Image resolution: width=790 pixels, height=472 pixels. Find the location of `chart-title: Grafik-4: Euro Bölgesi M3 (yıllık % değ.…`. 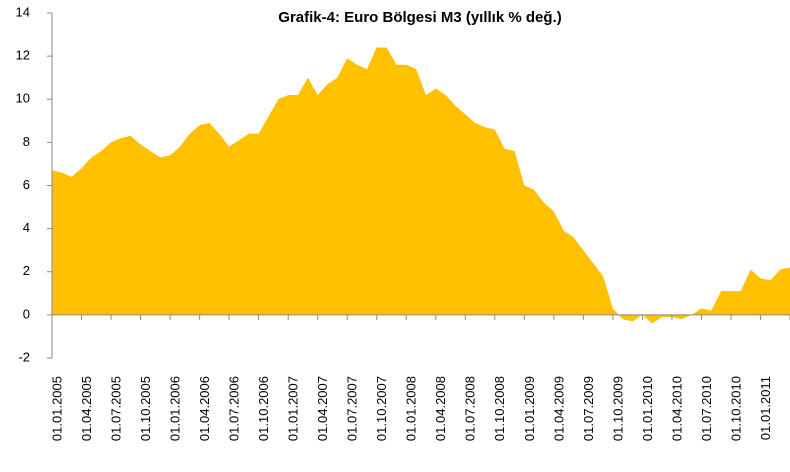

chart-title: Grafik-4: Euro Bölgesi M3 (yıllık % değ.… is located at coordinates (419, 17).